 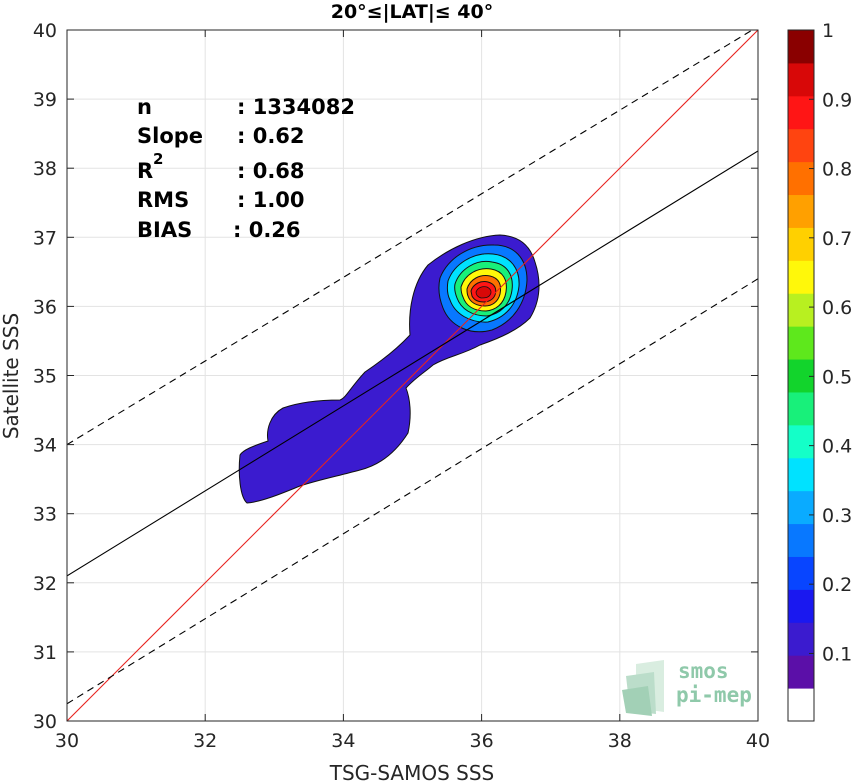 What do you see at coordinates (145, 171) in the screenshot?
I see `stat-r2-label: R` at bounding box center [145, 171].